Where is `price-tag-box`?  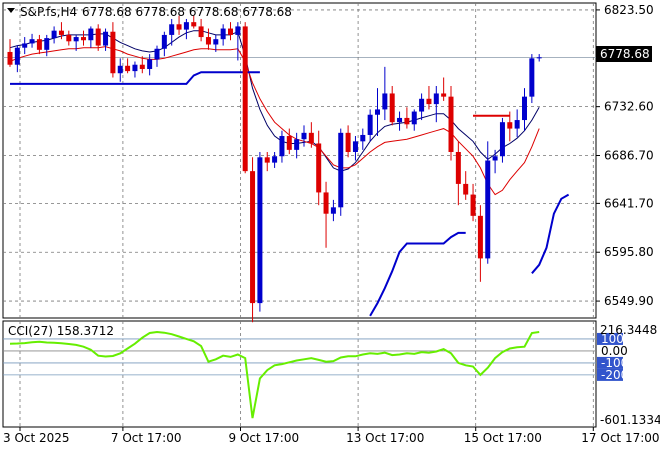
price-tag-box is located at coordinates (624, 54).